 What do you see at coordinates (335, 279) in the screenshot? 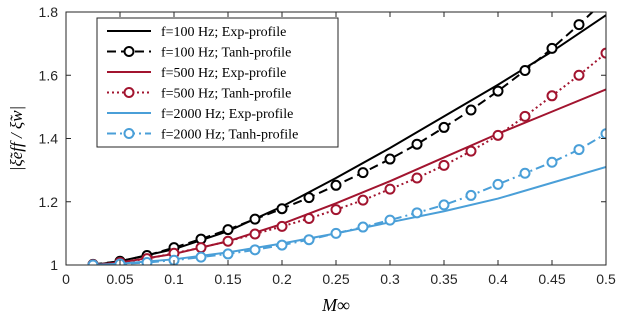
I see `x-tick-label: 0.25` at bounding box center [335, 279].